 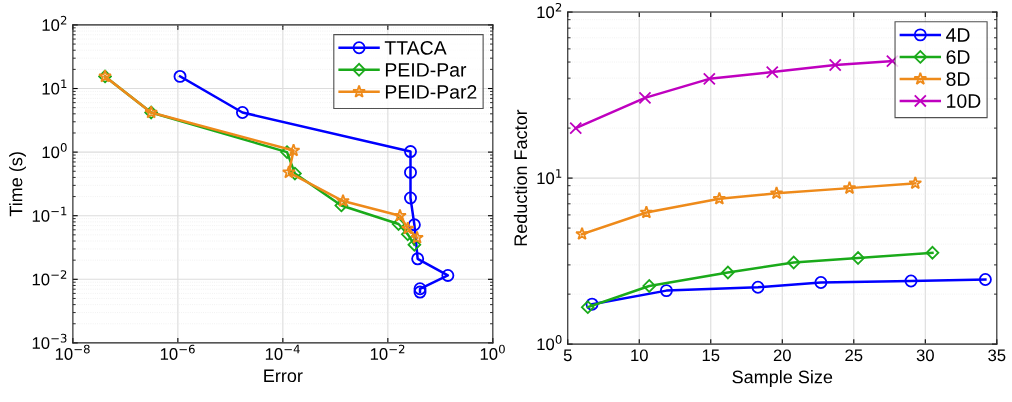 What do you see at coordinates (854, 355) in the screenshot?
I see `x-tick-label: 25` at bounding box center [854, 355].